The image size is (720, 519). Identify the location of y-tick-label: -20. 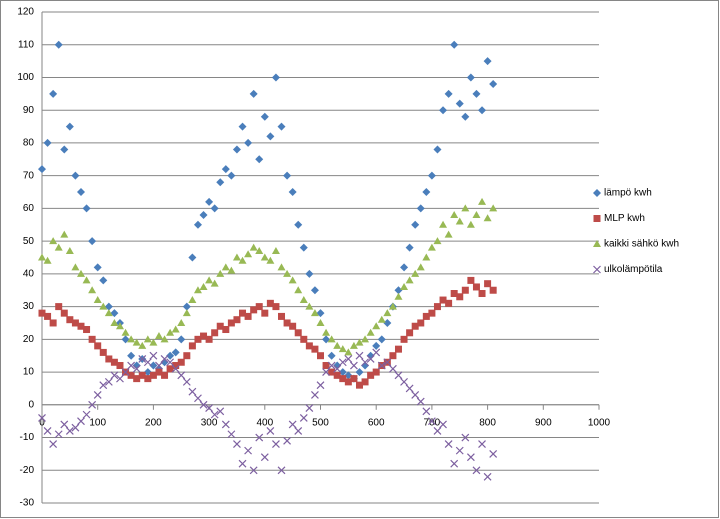
(27, 470).